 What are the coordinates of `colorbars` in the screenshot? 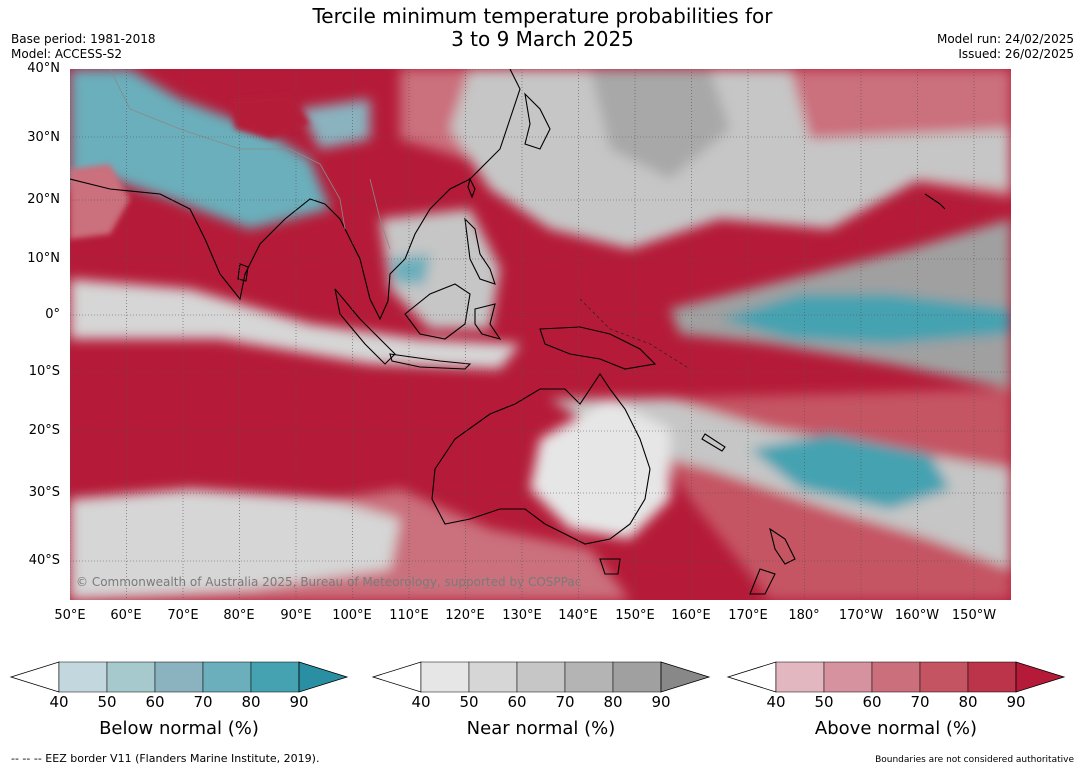 It's located at (537, 677).